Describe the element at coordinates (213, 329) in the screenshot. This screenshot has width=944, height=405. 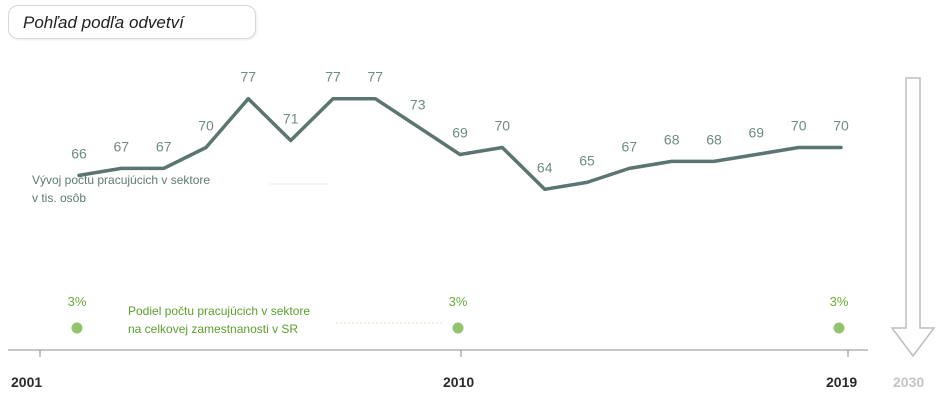
I see `share-label-line-2: na celkovej zamestnanosti v SR` at that location.